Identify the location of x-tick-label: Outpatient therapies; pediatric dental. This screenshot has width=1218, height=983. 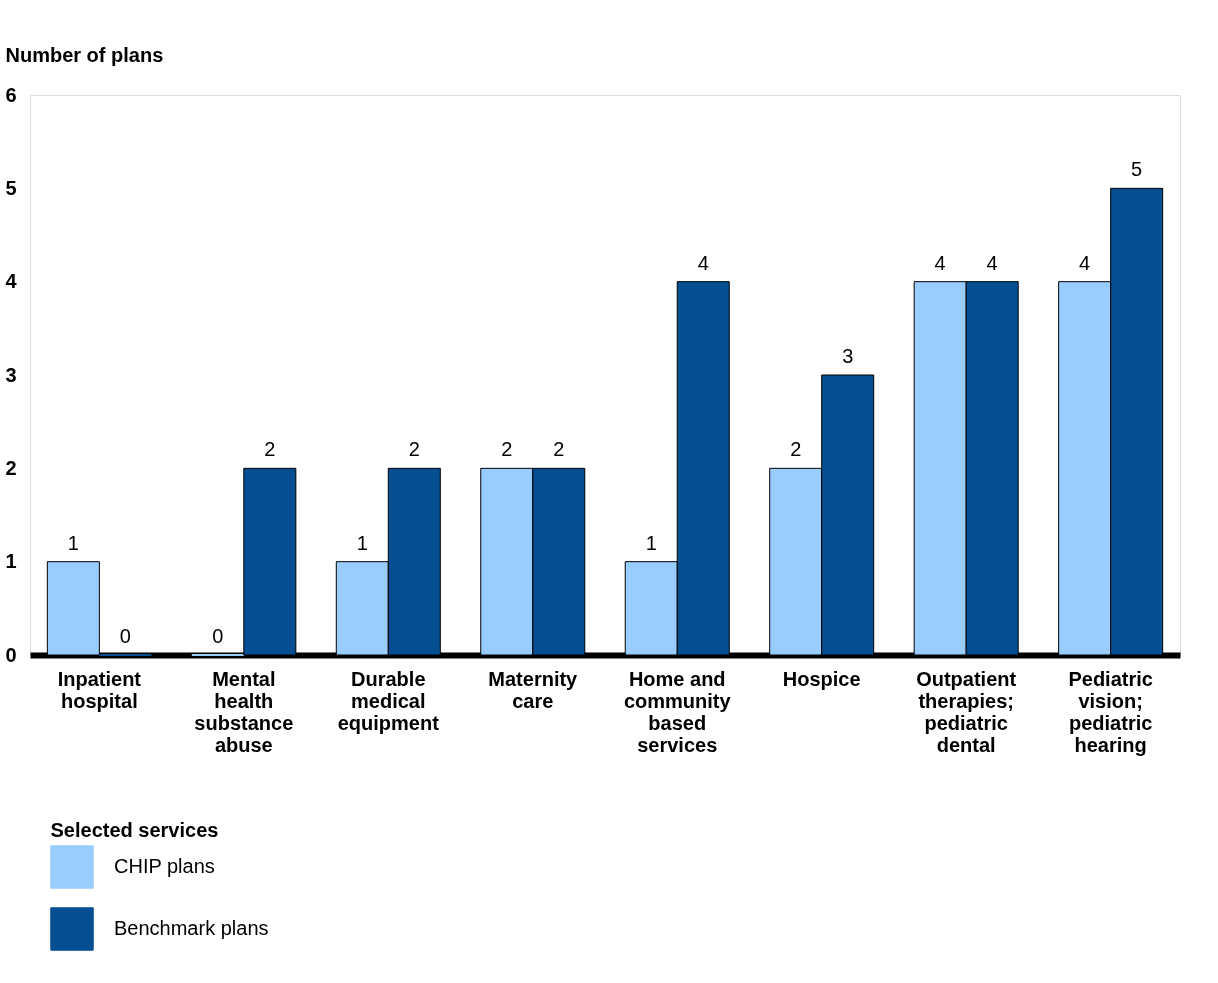
(966, 711).